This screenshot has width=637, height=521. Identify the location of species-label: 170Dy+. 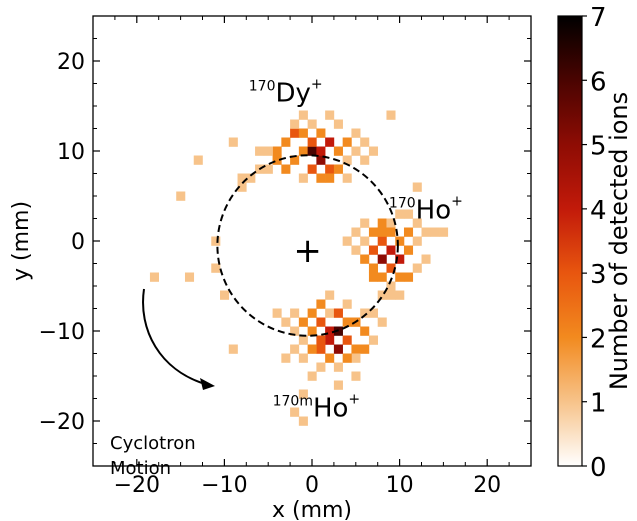
(286, 93).